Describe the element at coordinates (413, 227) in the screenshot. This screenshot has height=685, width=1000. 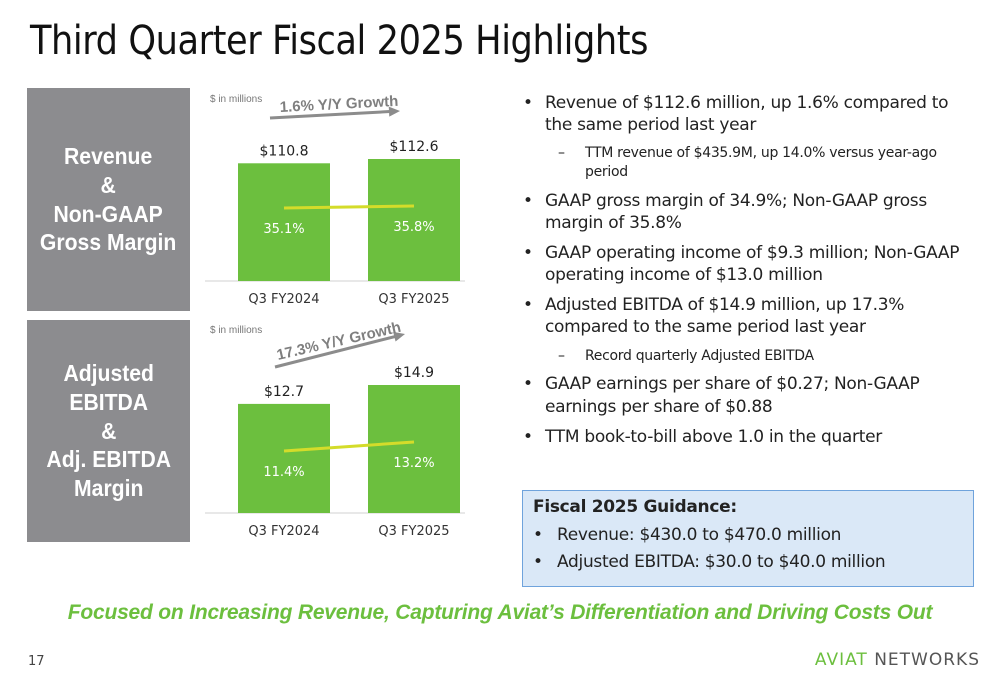
I see `margin-label: 35.8%` at that location.